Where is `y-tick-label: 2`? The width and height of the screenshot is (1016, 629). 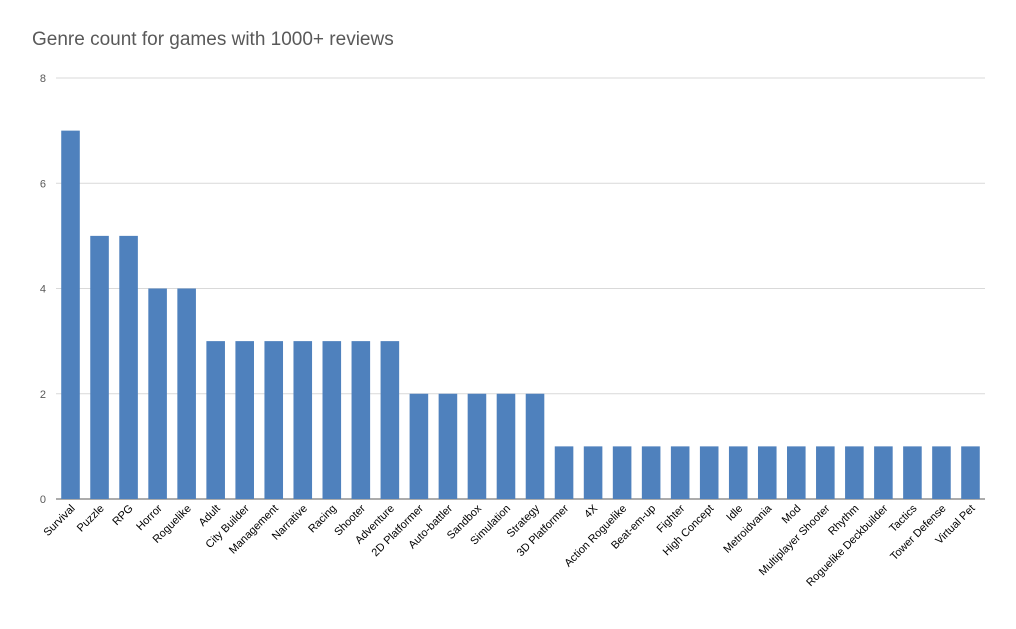 y-tick-label: 2 is located at coordinates (43, 395).